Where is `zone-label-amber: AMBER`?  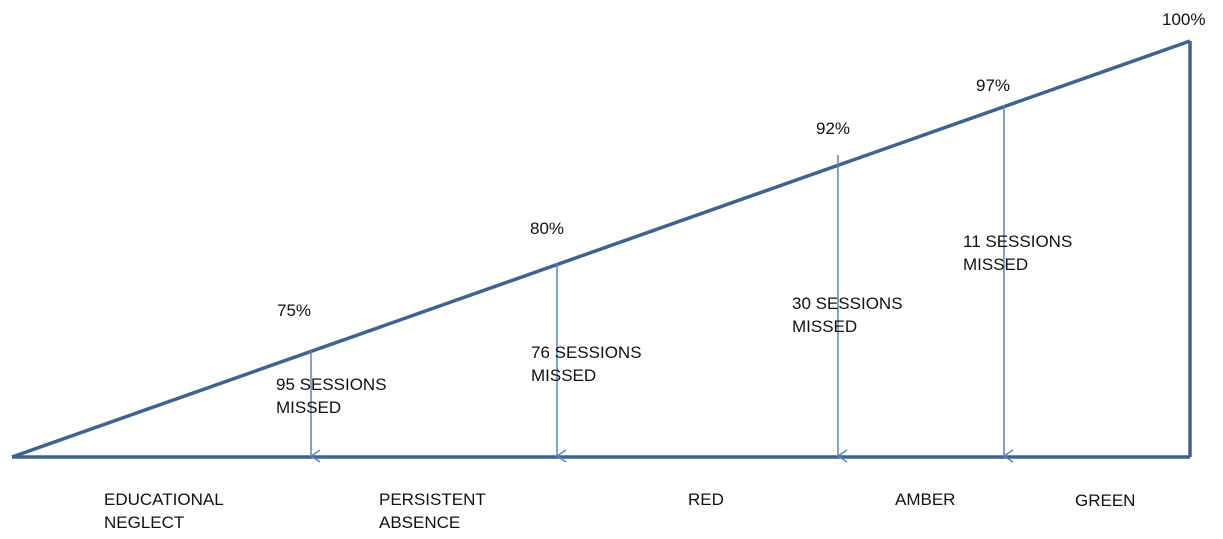
zone-label-amber: AMBER is located at coordinates (925, 499).